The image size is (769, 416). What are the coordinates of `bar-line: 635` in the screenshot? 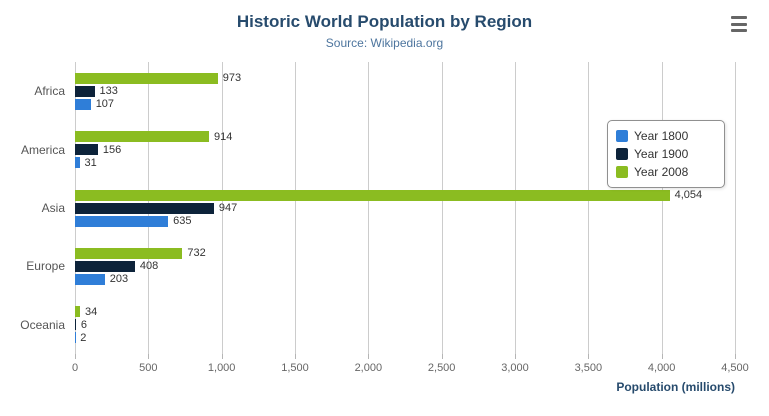 It's located at (405, 221).